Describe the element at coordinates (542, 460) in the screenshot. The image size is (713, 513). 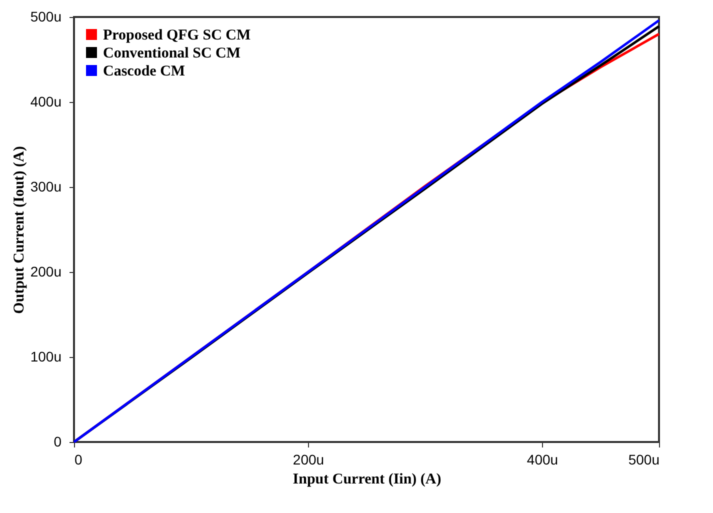
I see `x-tick-label: 400u` at that location.